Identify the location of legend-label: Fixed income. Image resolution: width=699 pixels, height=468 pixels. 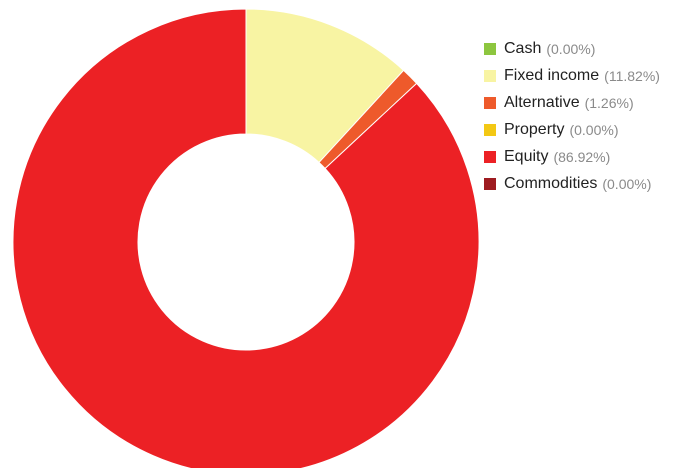
(552, 75).